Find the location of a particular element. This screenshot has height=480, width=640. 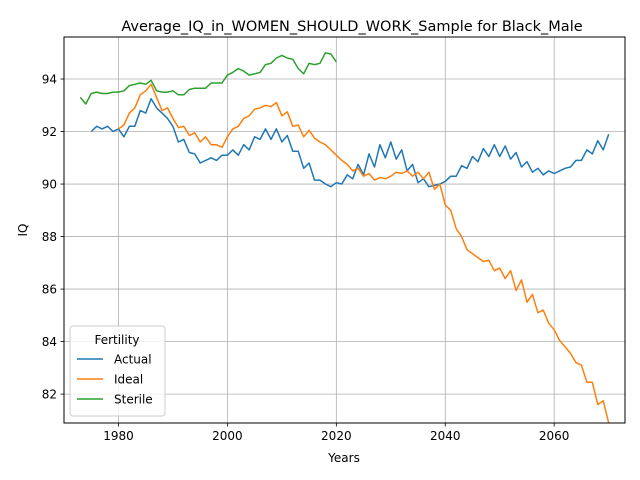

y-tick-label: 84 is located at coordinates (49, 342).